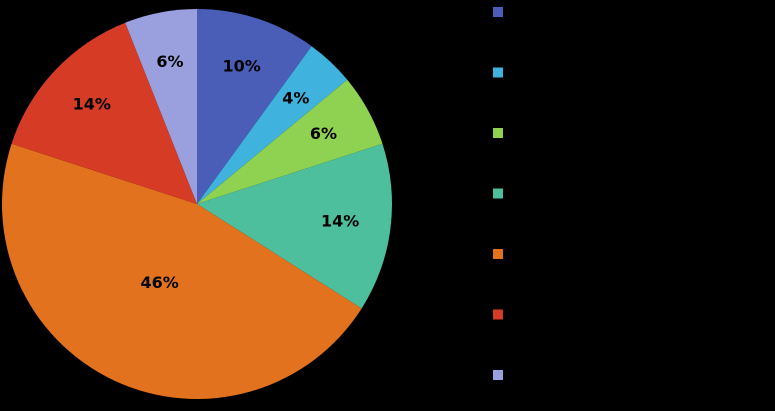  Describe the element at coordinates (241, 65) in the screenshot. I see `data-label: 10%` at that location.